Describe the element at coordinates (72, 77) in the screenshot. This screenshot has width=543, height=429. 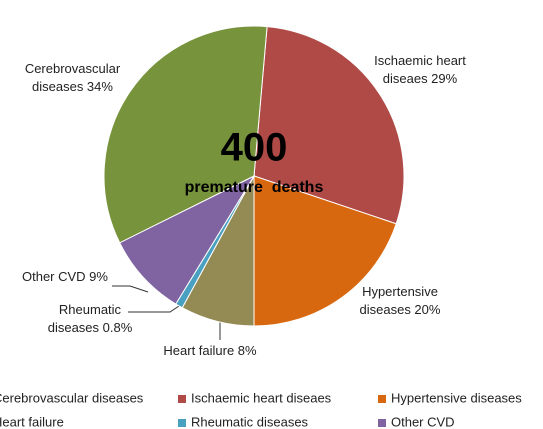
I see `data-label: Cerebrovascular diseases 34%` at that location.